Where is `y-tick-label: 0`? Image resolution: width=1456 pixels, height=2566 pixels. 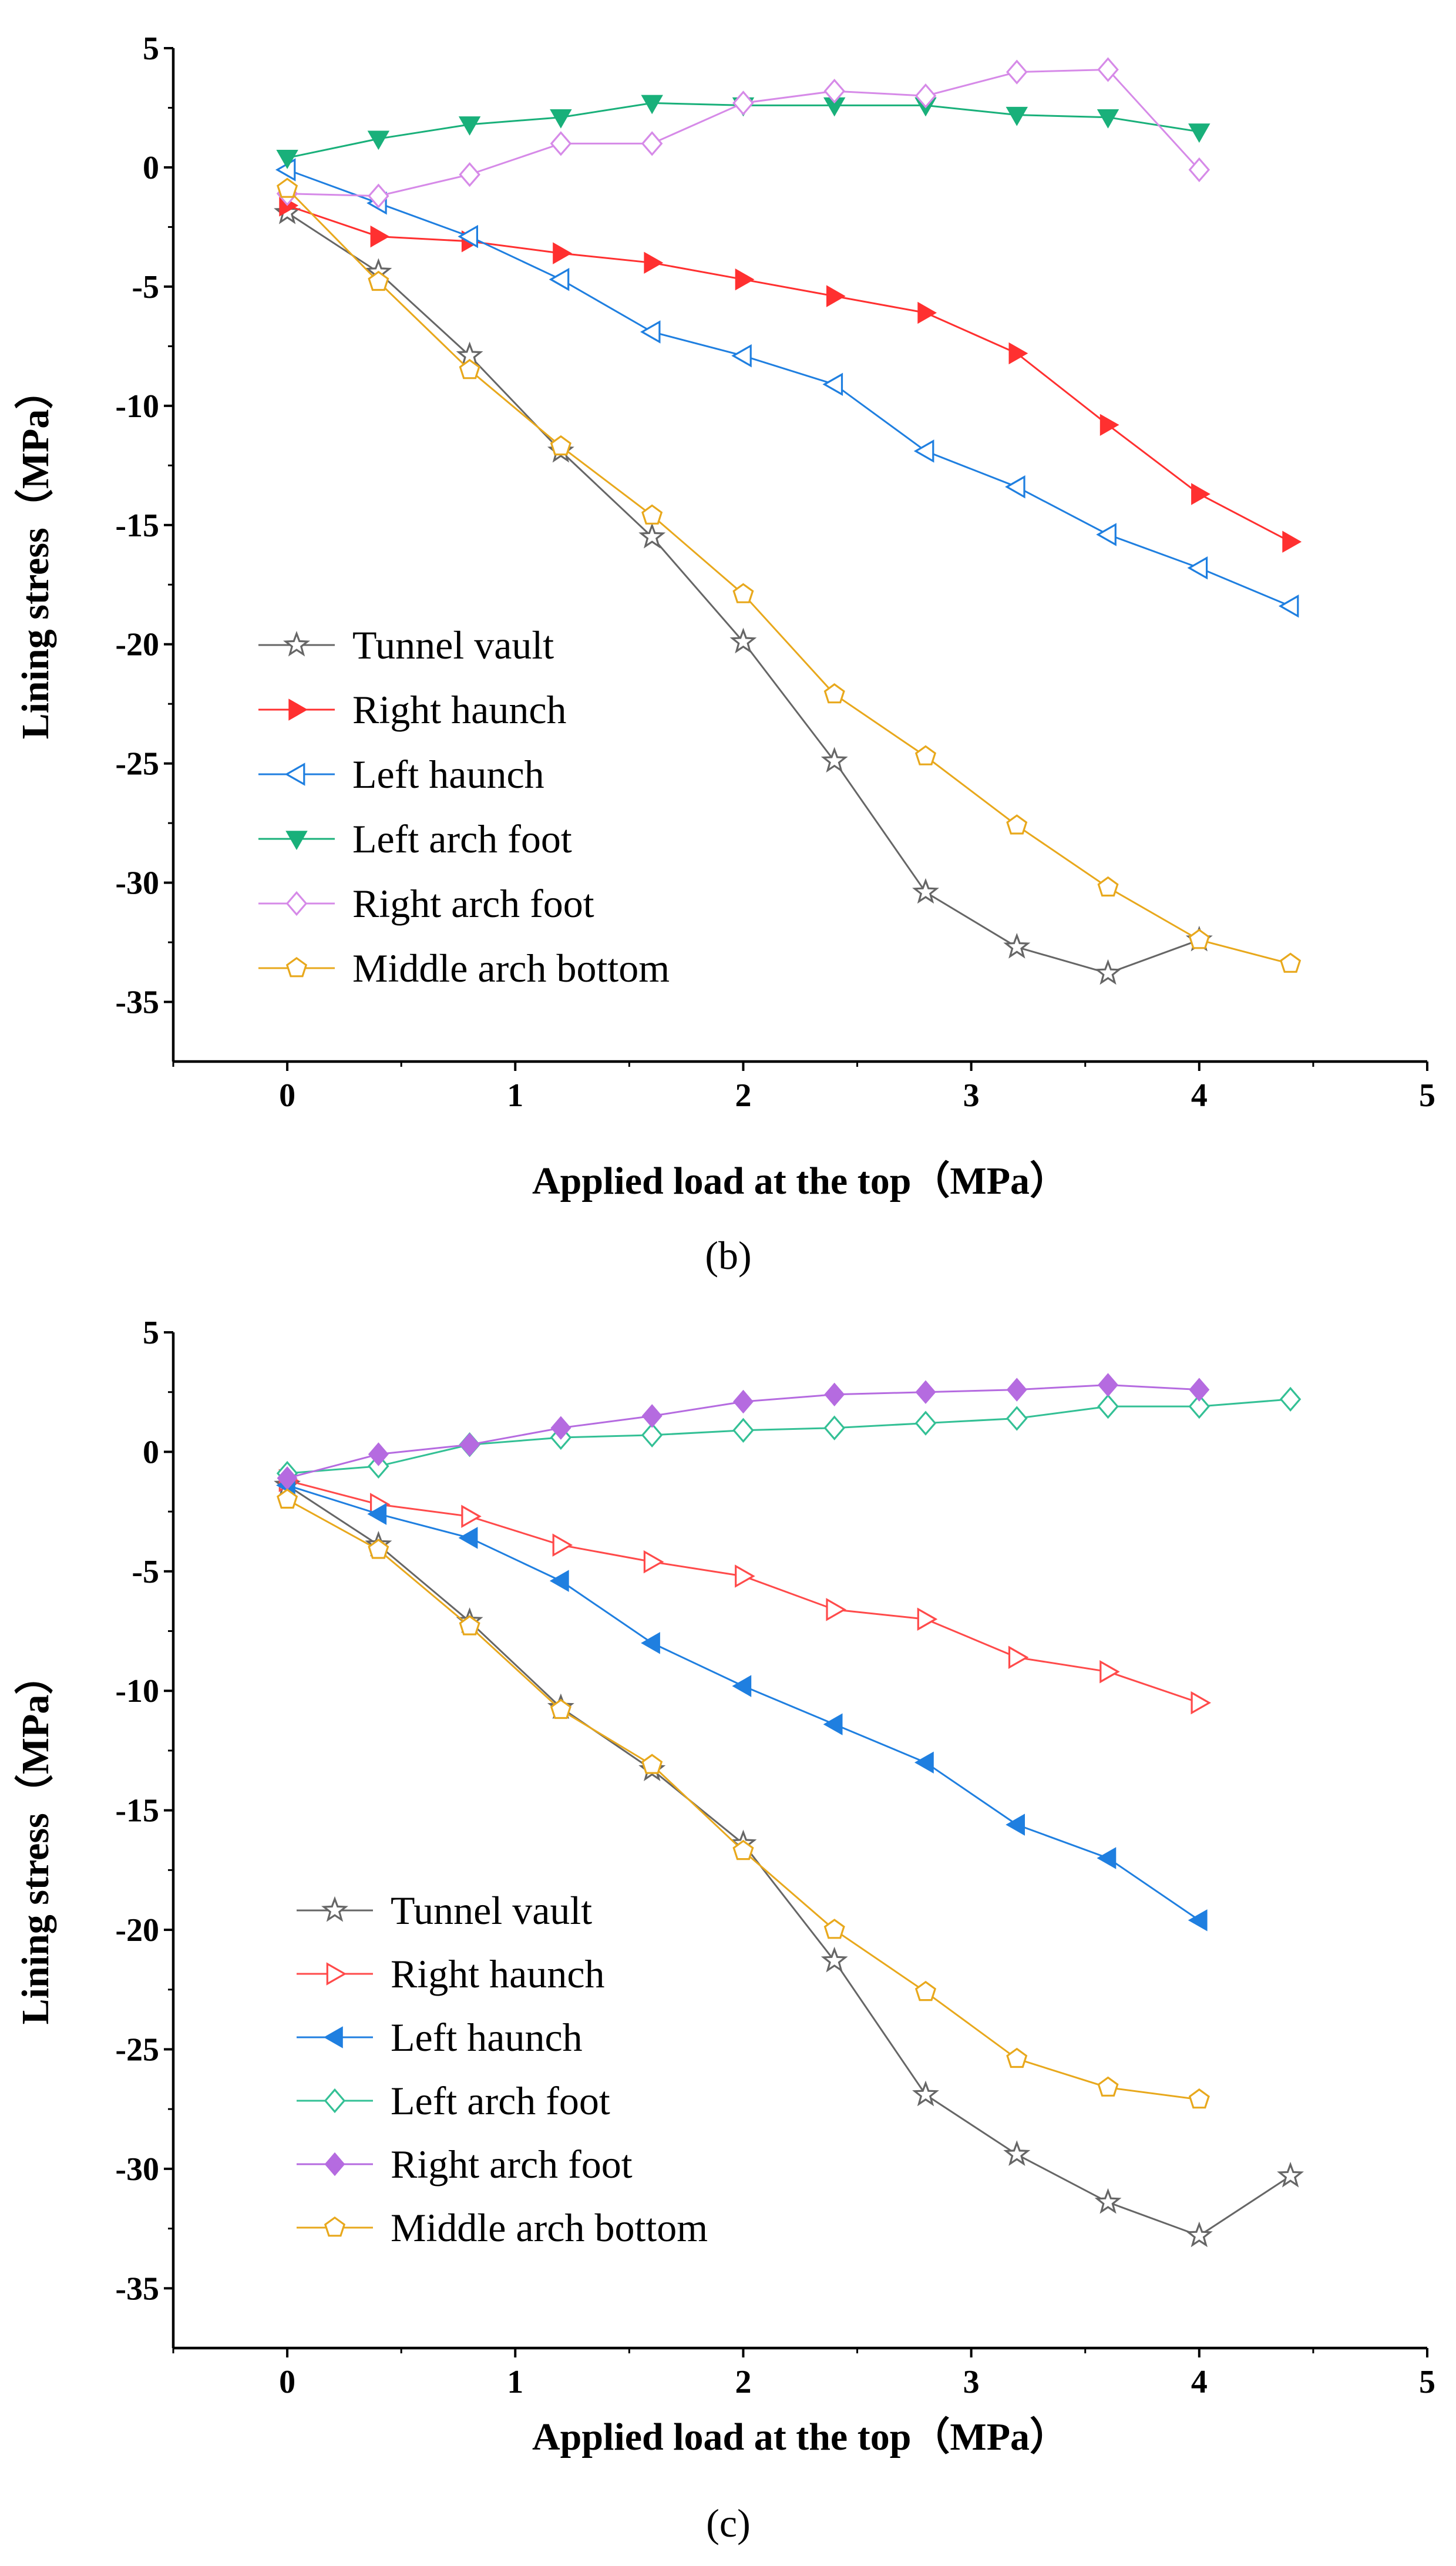
y-tick-label: 0 is located at coordinates (151, 168).